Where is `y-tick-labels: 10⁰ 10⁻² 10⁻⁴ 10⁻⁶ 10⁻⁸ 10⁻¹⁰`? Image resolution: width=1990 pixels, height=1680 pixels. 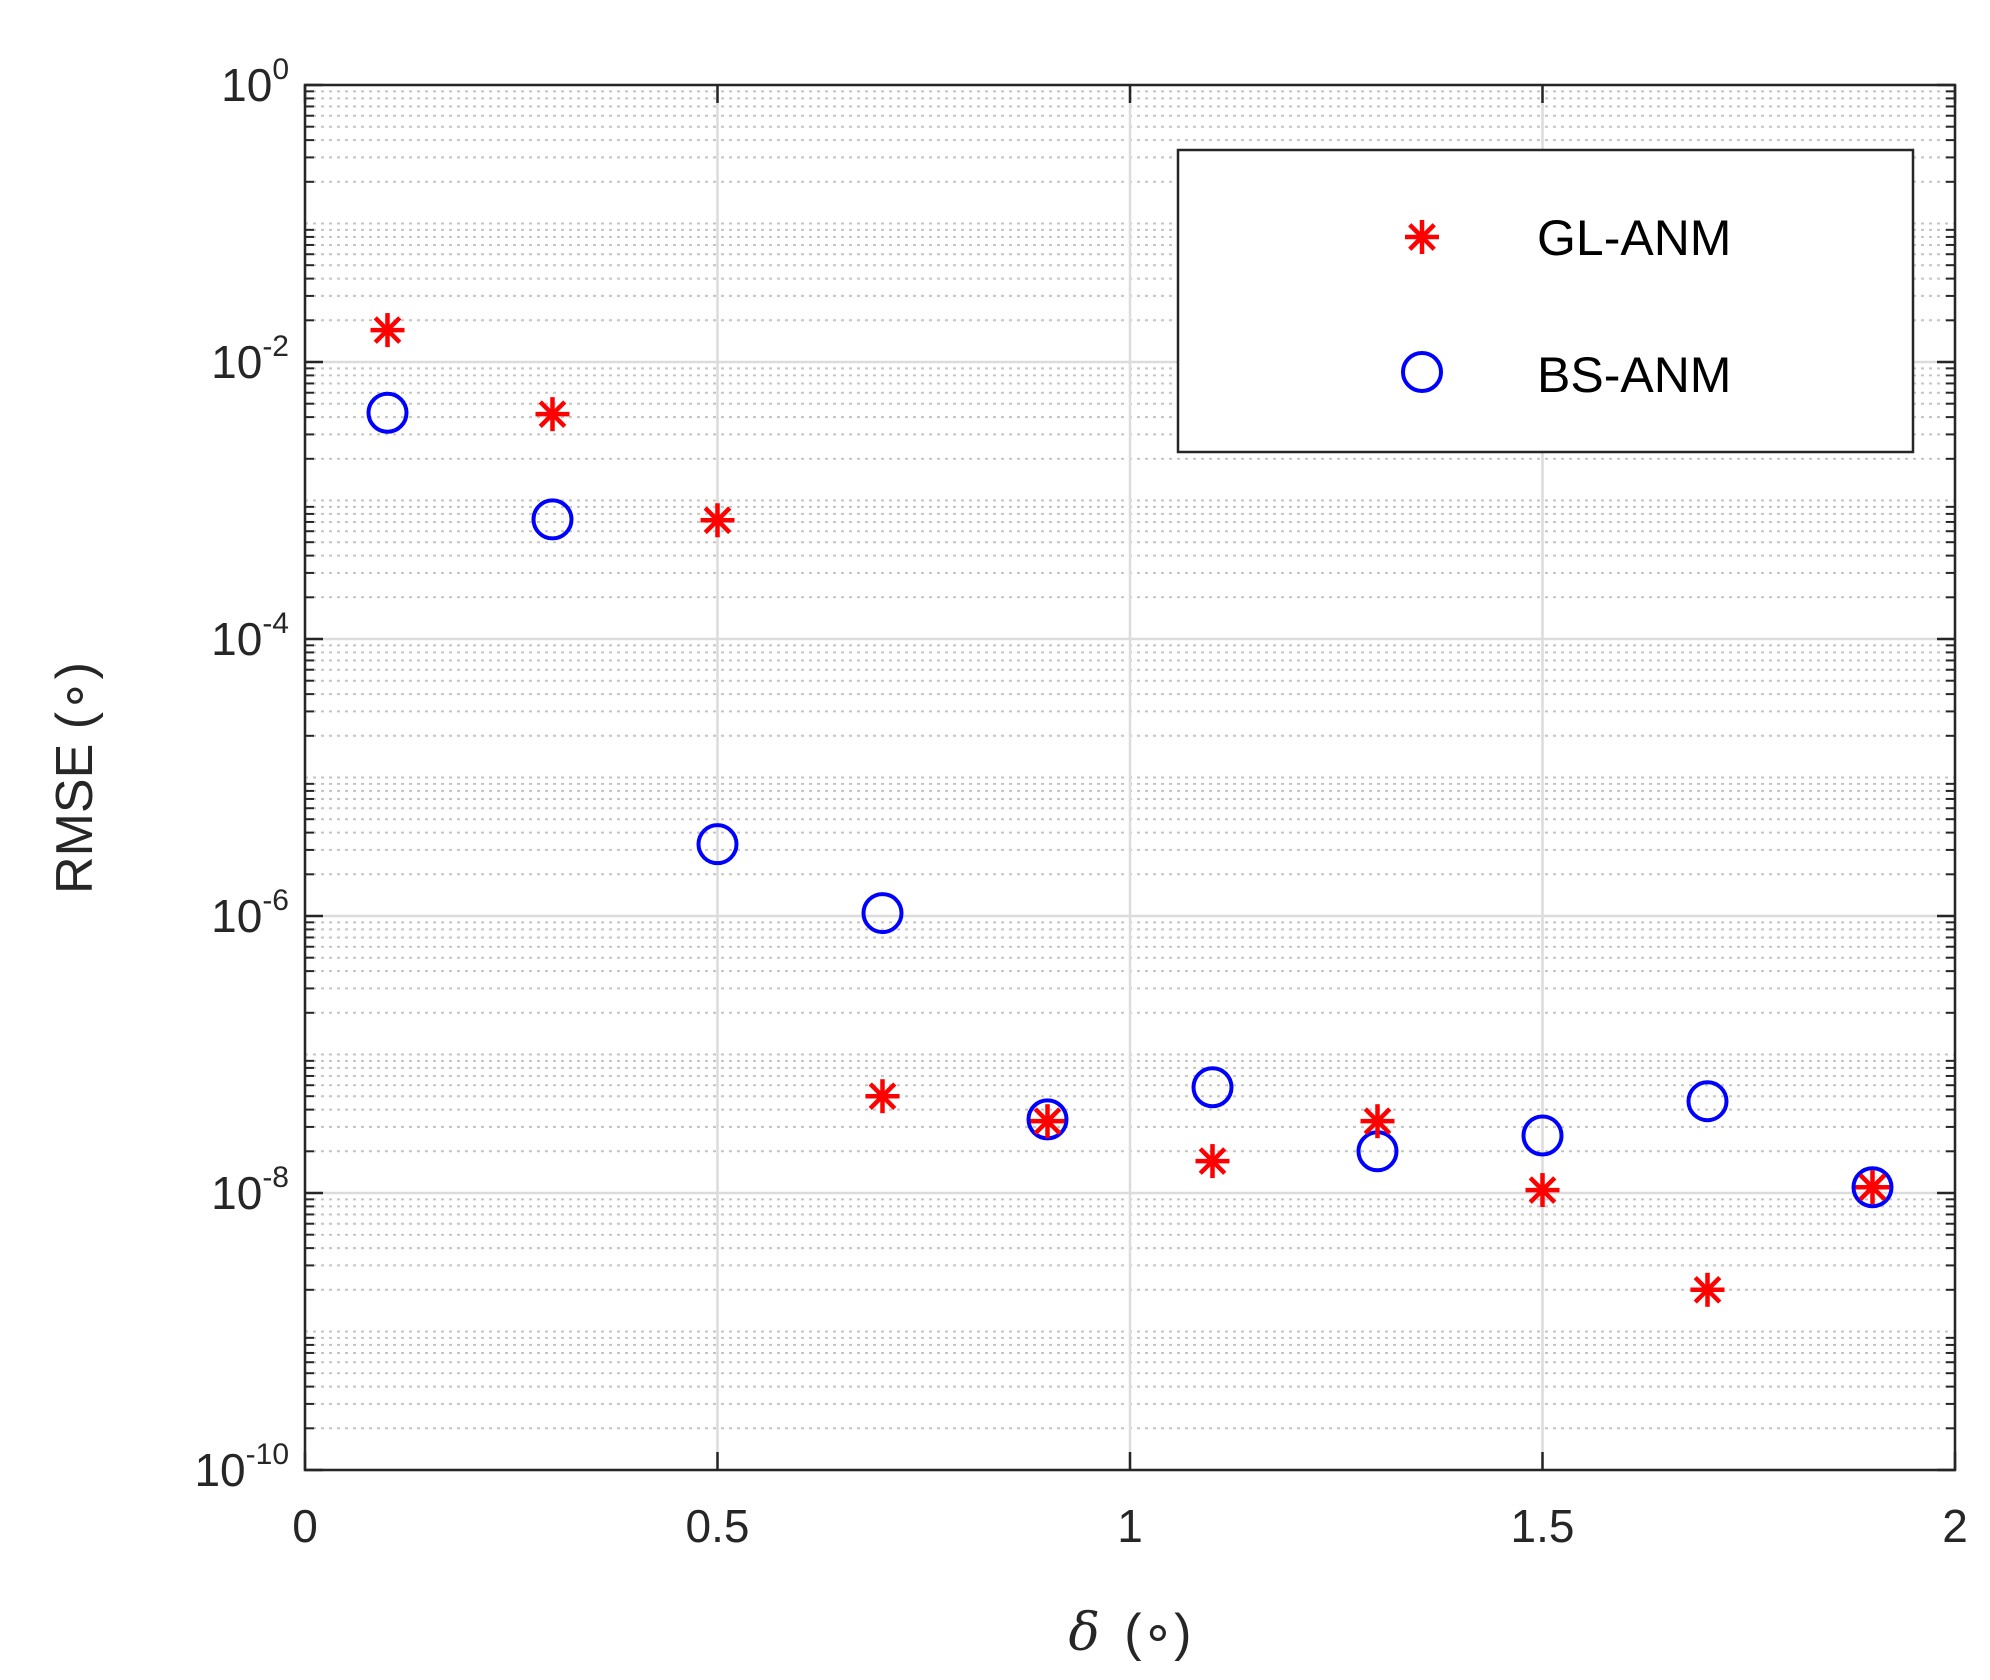 y-tick-labels: 10⁰ 10⁻² 10⁻⁴ 10⁻⁶ 10⁻⁸ 10⁻¹⁰ is located at coordinates (241, 774).